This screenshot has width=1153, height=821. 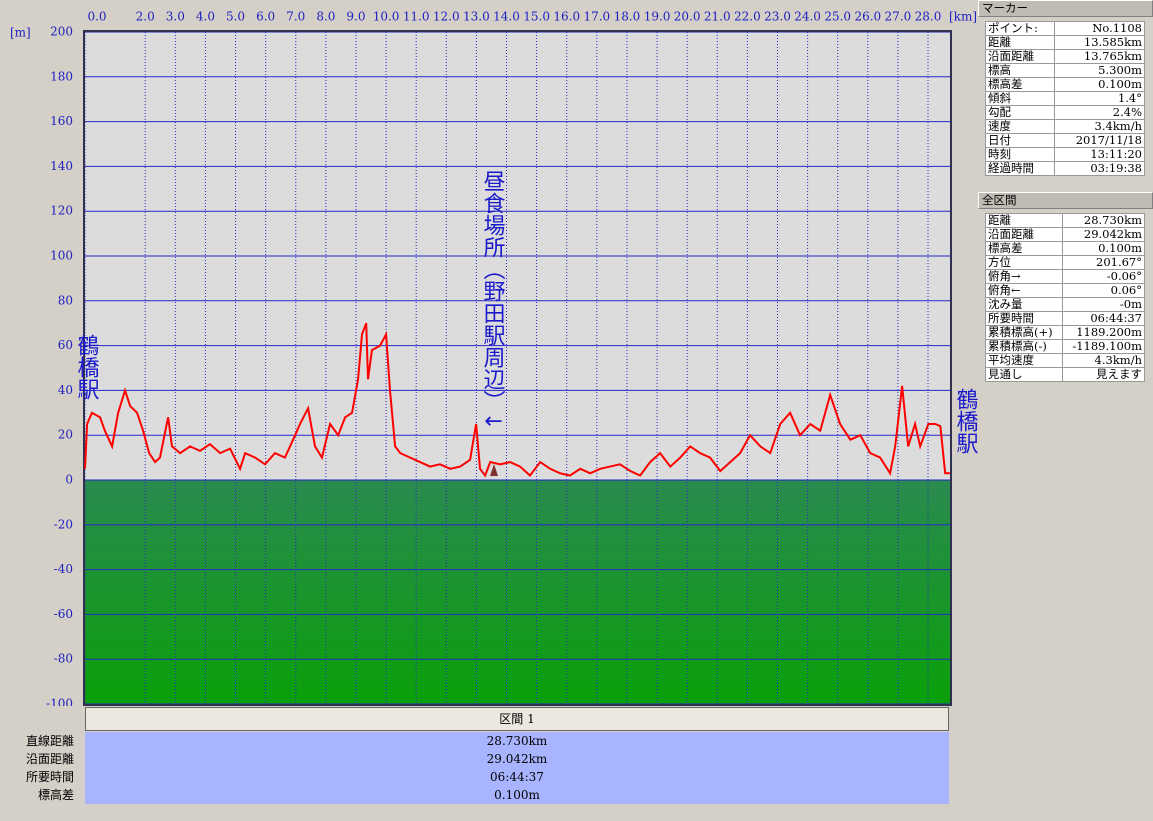 I want to click on x-tick-label: 23.0, so click(x=777, y=17).